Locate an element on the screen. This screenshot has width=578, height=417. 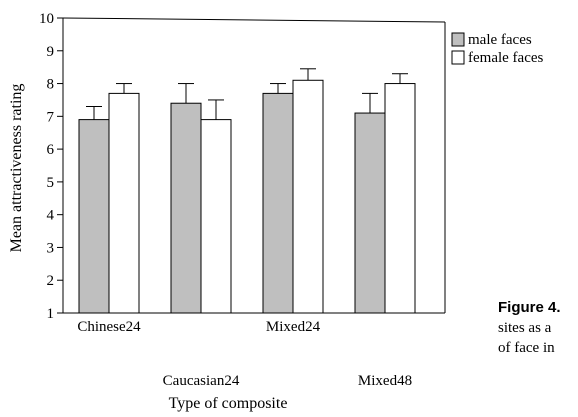
caption-line-1: sites as a is located at coordinates (525, 328).